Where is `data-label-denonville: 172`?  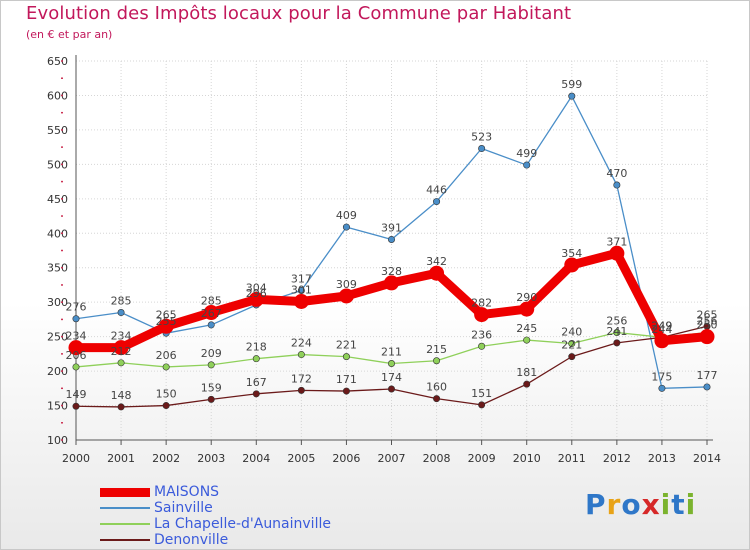 data-label-denonville: 172 is located at coordinates (301, 378).